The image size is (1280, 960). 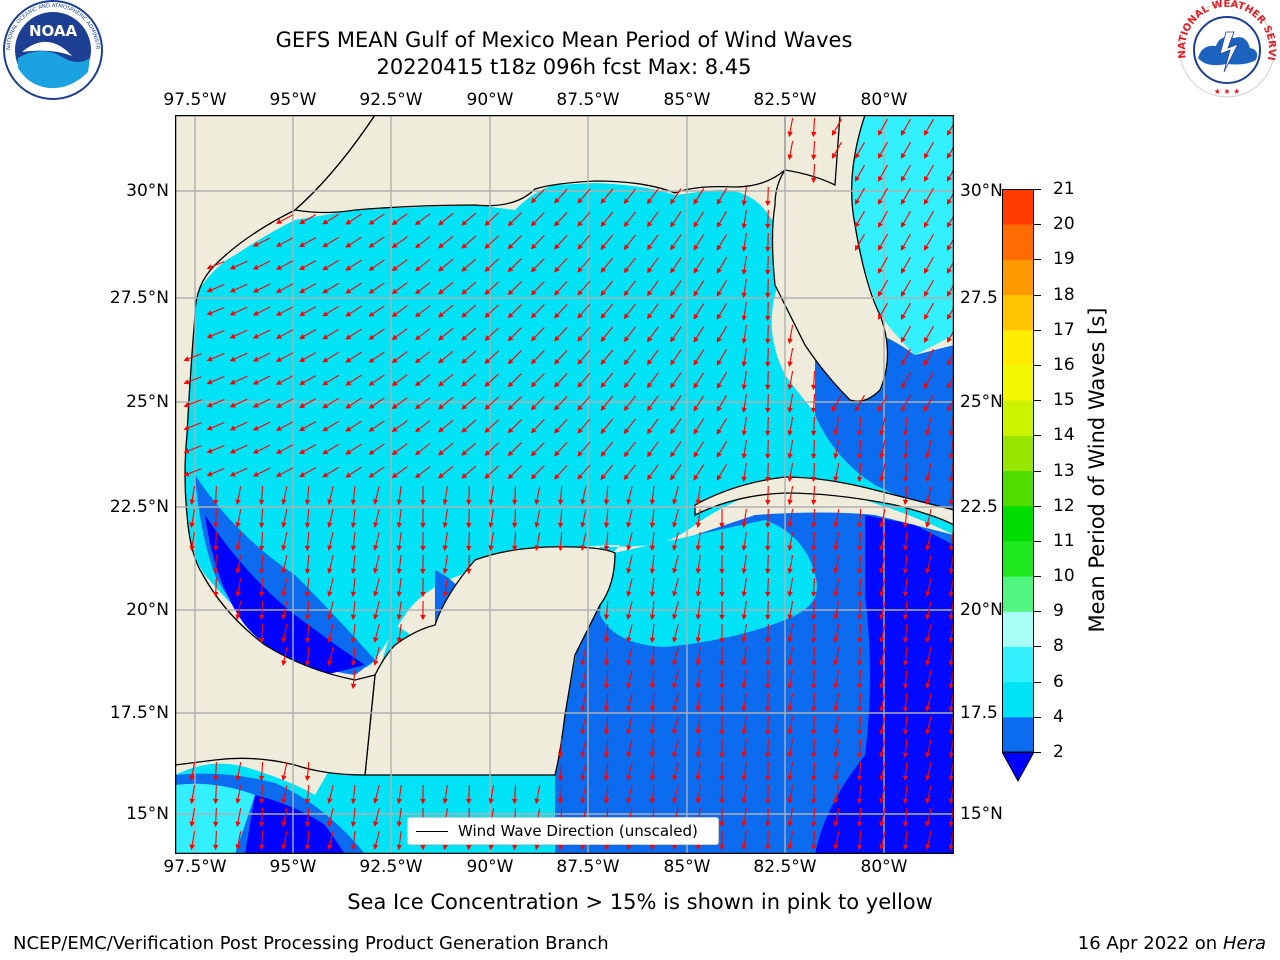 What do you see at coordinates (1058, 611) in the screenshot?
I see `colorbar-tick-label: 9` at bounding box center [1058, 611].